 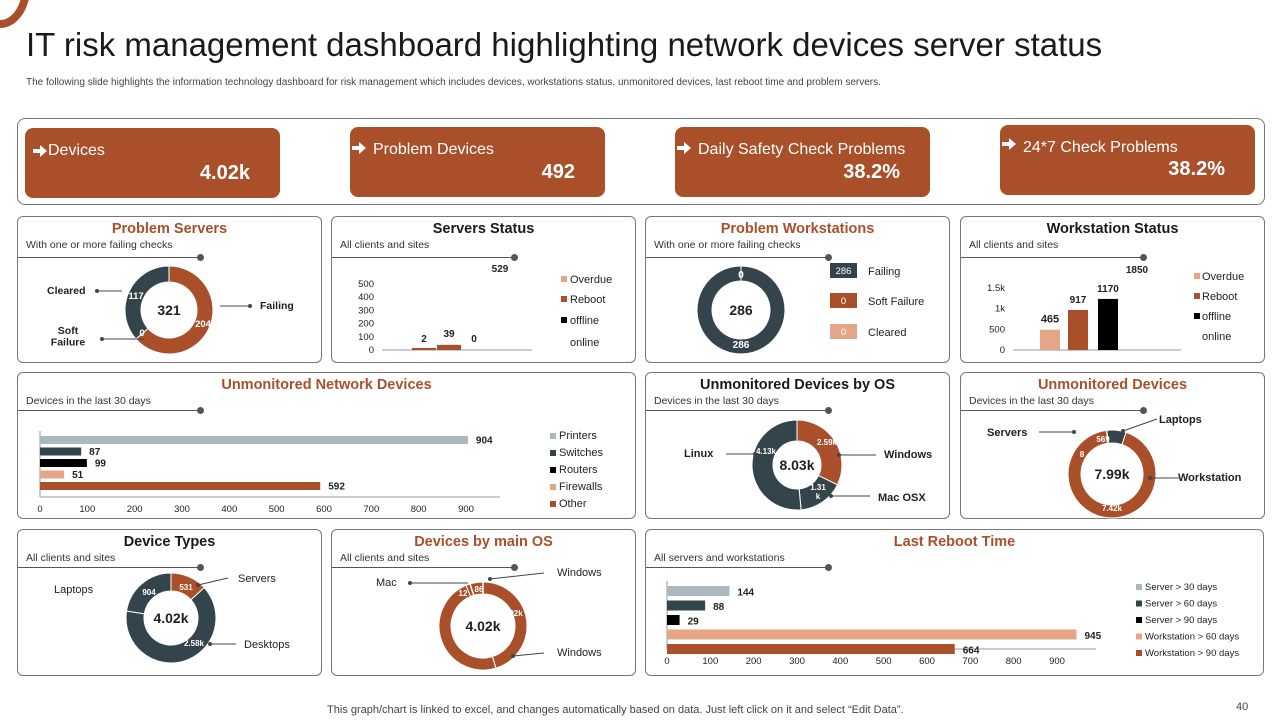 I want to click on x-tick-label: 800, so click(x=419, y=509).